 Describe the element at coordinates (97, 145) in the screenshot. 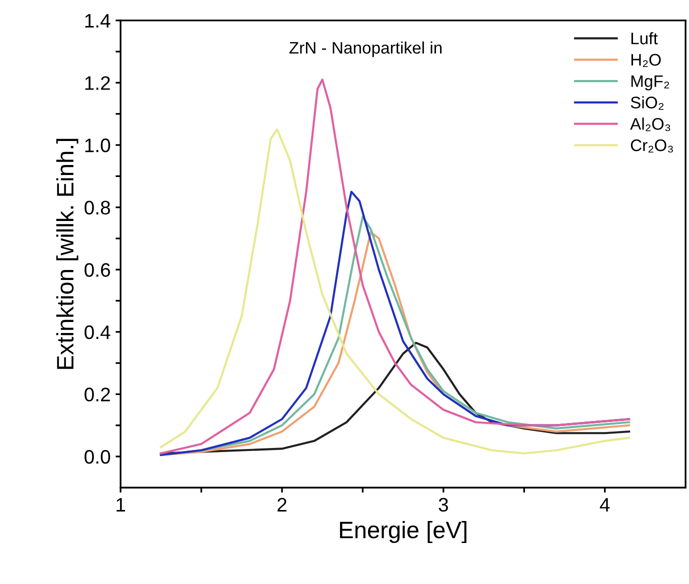

I see `y-tick-label: 1.0` at that location.